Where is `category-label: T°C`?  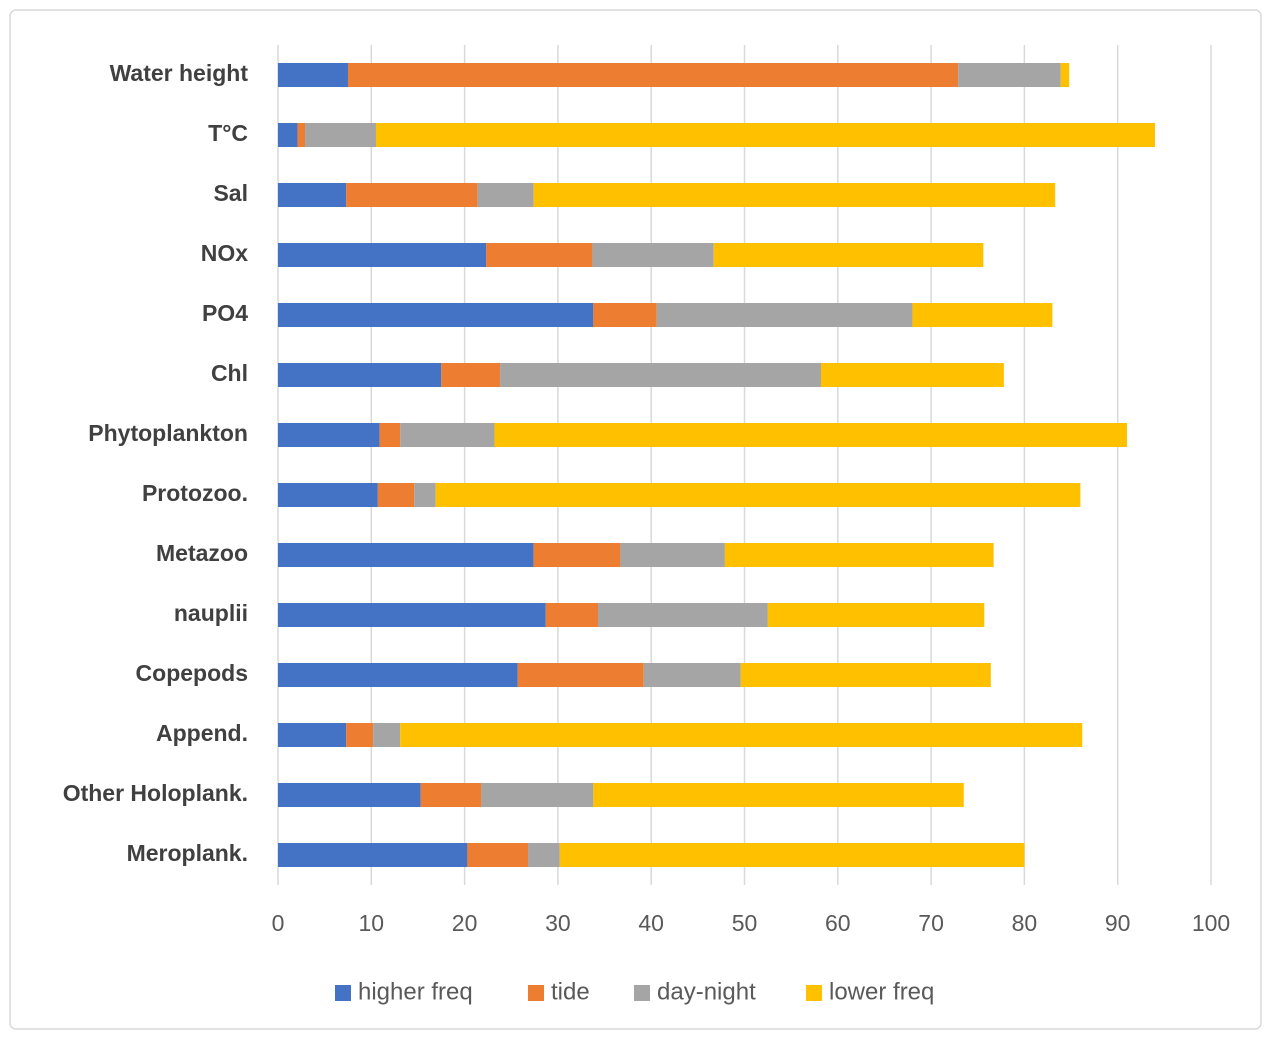
category-label: T°C is located at coordinates (228, 133).